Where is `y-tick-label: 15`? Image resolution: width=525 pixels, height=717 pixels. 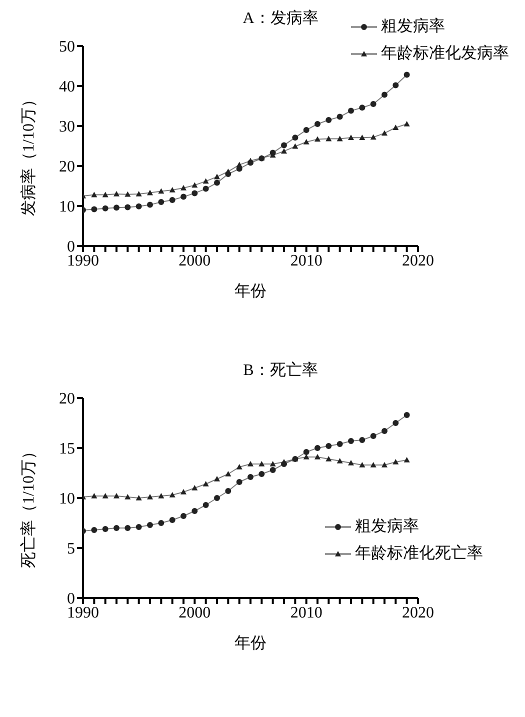
y-tick-label: 15 is located at coordinates (67, 449).